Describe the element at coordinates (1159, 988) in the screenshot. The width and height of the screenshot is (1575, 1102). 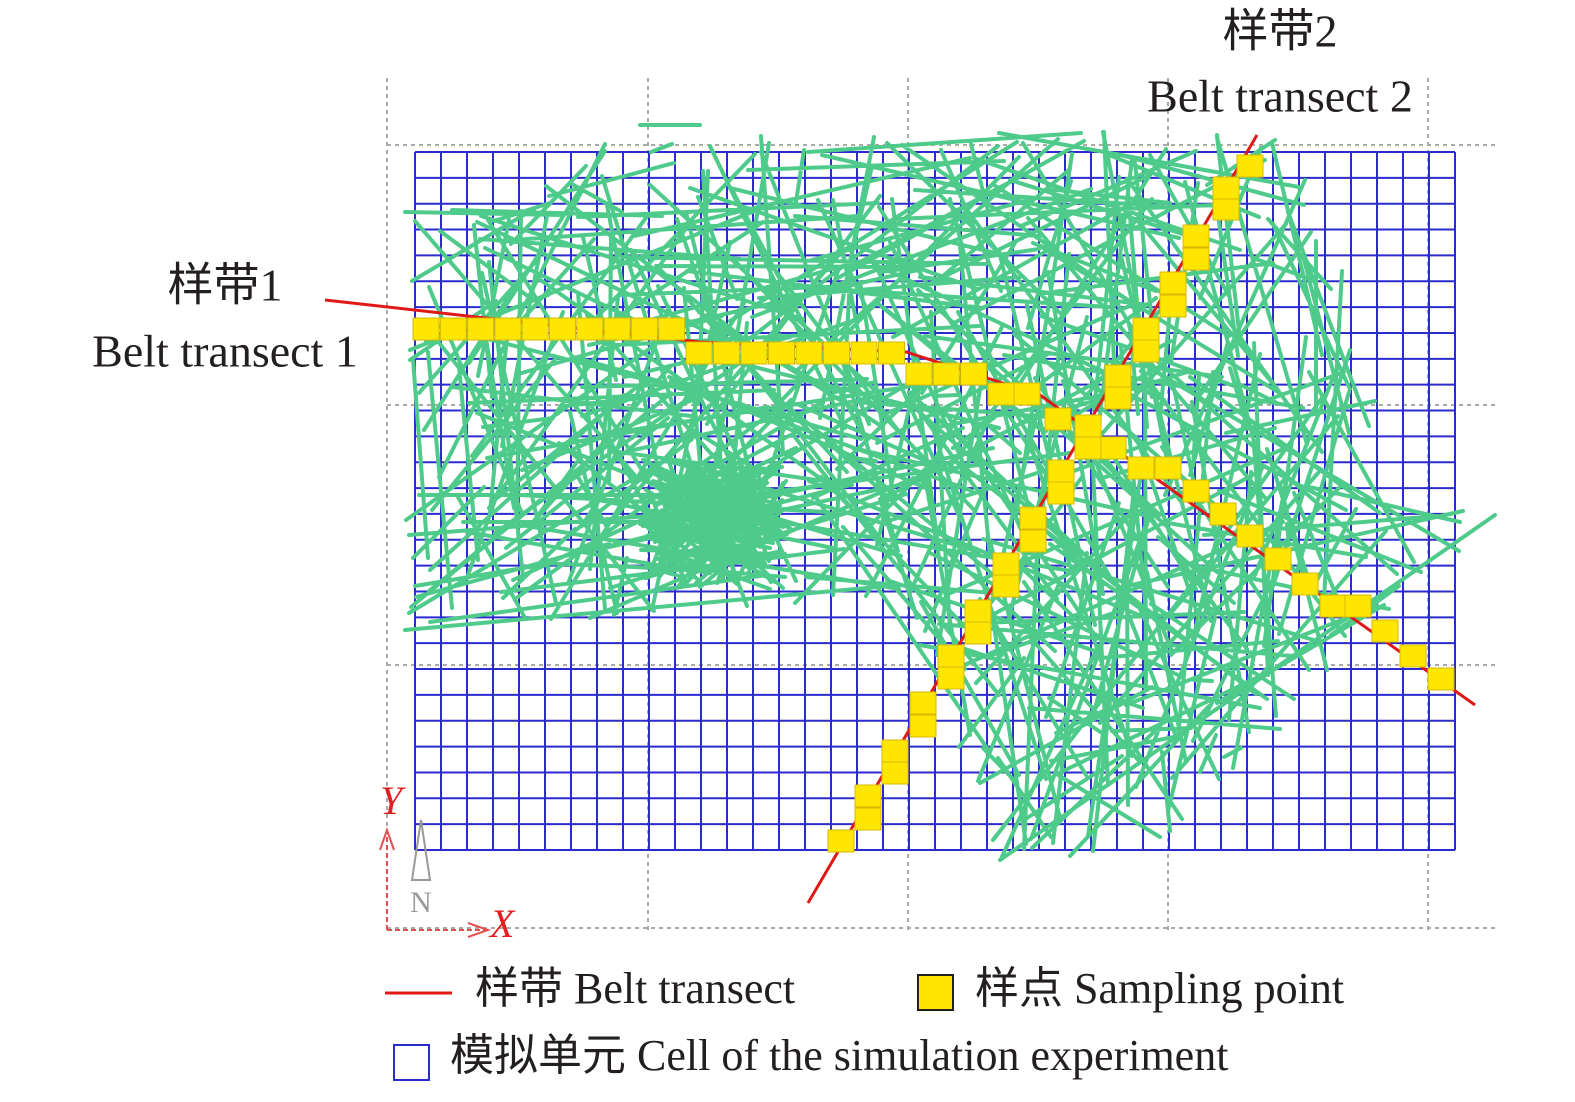
I see `legend-label: 样点 Sampling point` at that location.